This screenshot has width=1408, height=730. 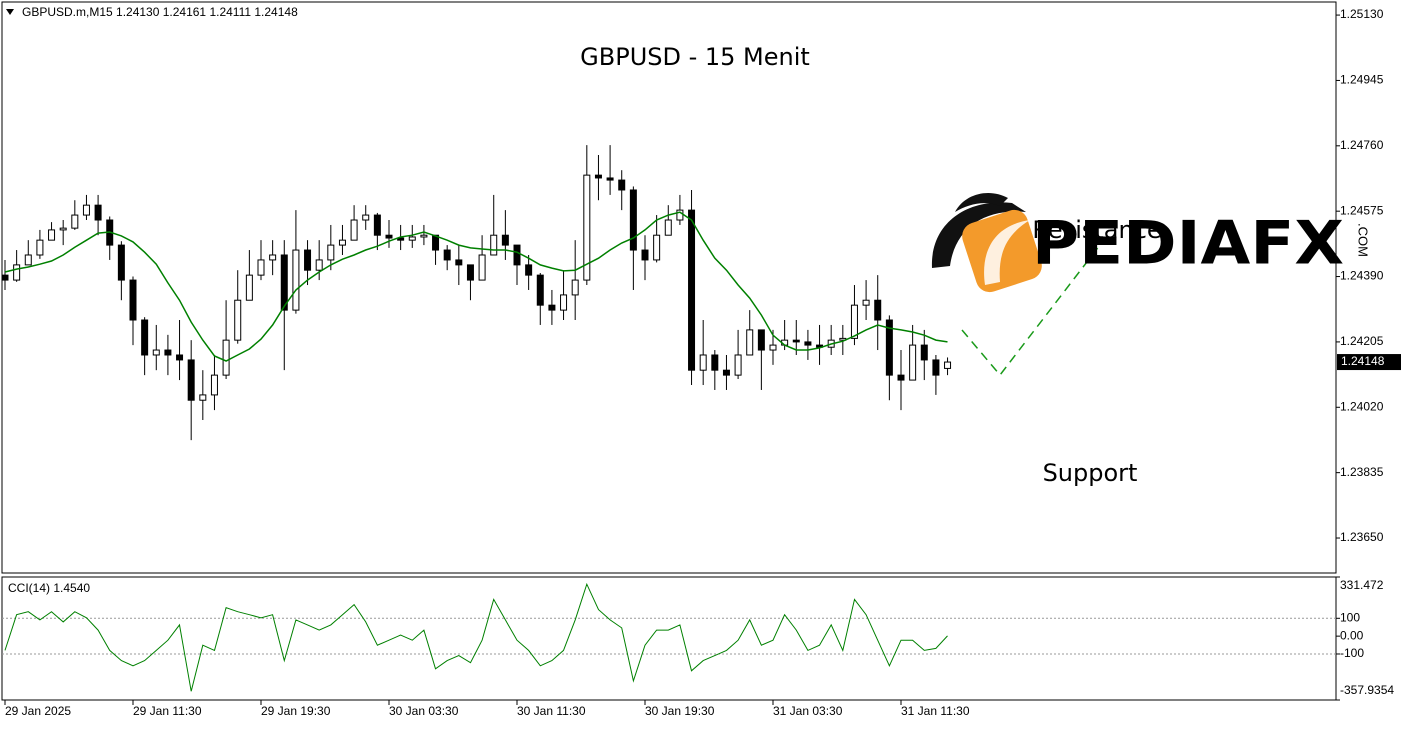 What do you see at coordinates (1367, 690) in the screenshot?
I see `y-tick-label: -357.9354` at bounding box center [1367, 690].